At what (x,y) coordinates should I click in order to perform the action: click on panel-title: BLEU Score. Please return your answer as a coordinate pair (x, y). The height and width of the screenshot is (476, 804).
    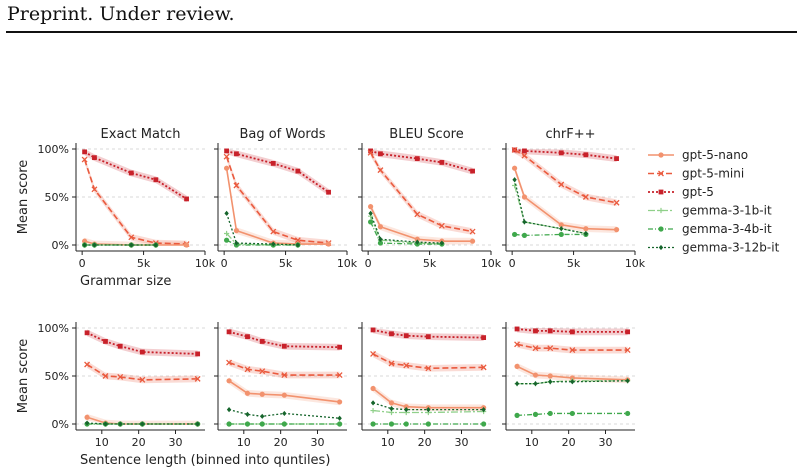
    Looking at the image, I should click on (426, 134).